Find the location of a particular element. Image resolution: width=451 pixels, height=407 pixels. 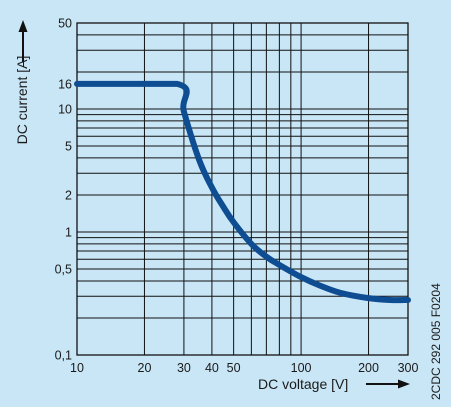

x-tick-label: 300 is located at coordinates (408, 368).